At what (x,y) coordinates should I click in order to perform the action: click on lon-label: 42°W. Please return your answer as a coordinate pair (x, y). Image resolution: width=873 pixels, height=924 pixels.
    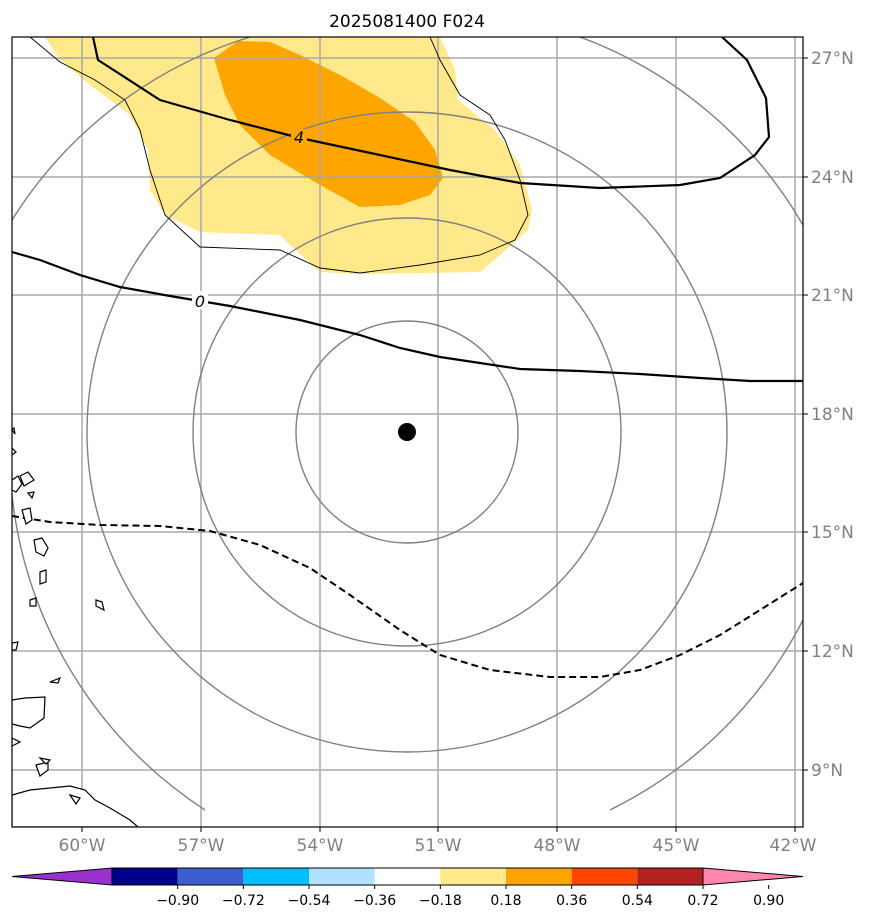
    Looking at the image, I should click on (793, 846).